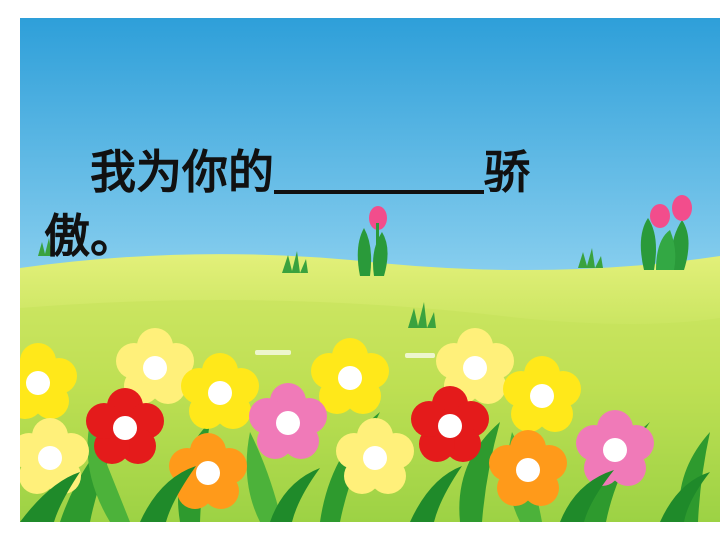  What do you see at coordinates (287, 204) in the screenshot?
I see `sentence-end: 骄傲。` at bounding box center [287, 204].